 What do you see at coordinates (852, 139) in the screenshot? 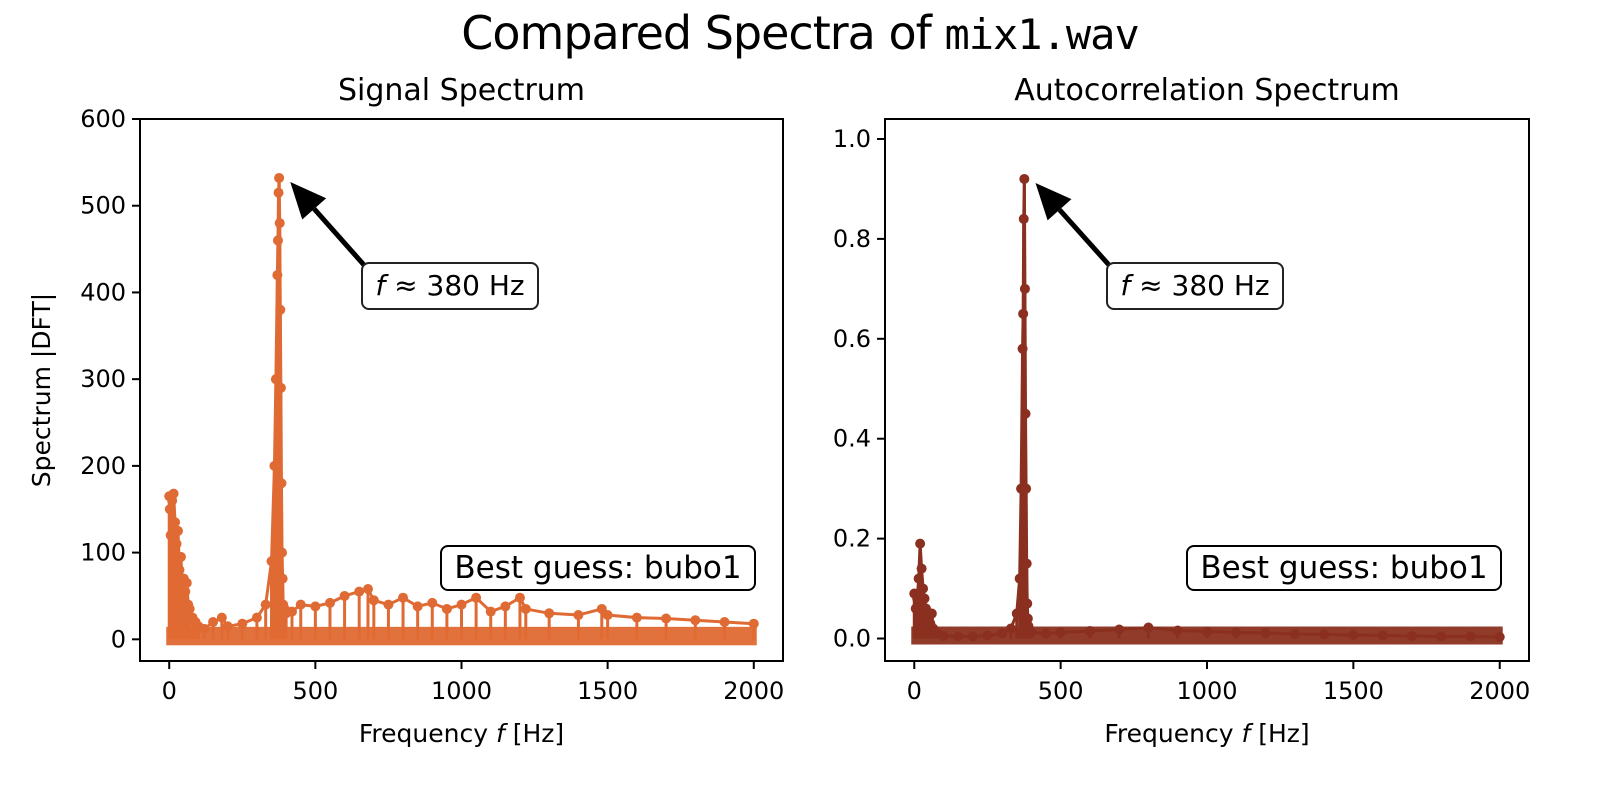
I see `y-tick-label: 1.0` at bounding box center [852, 139].